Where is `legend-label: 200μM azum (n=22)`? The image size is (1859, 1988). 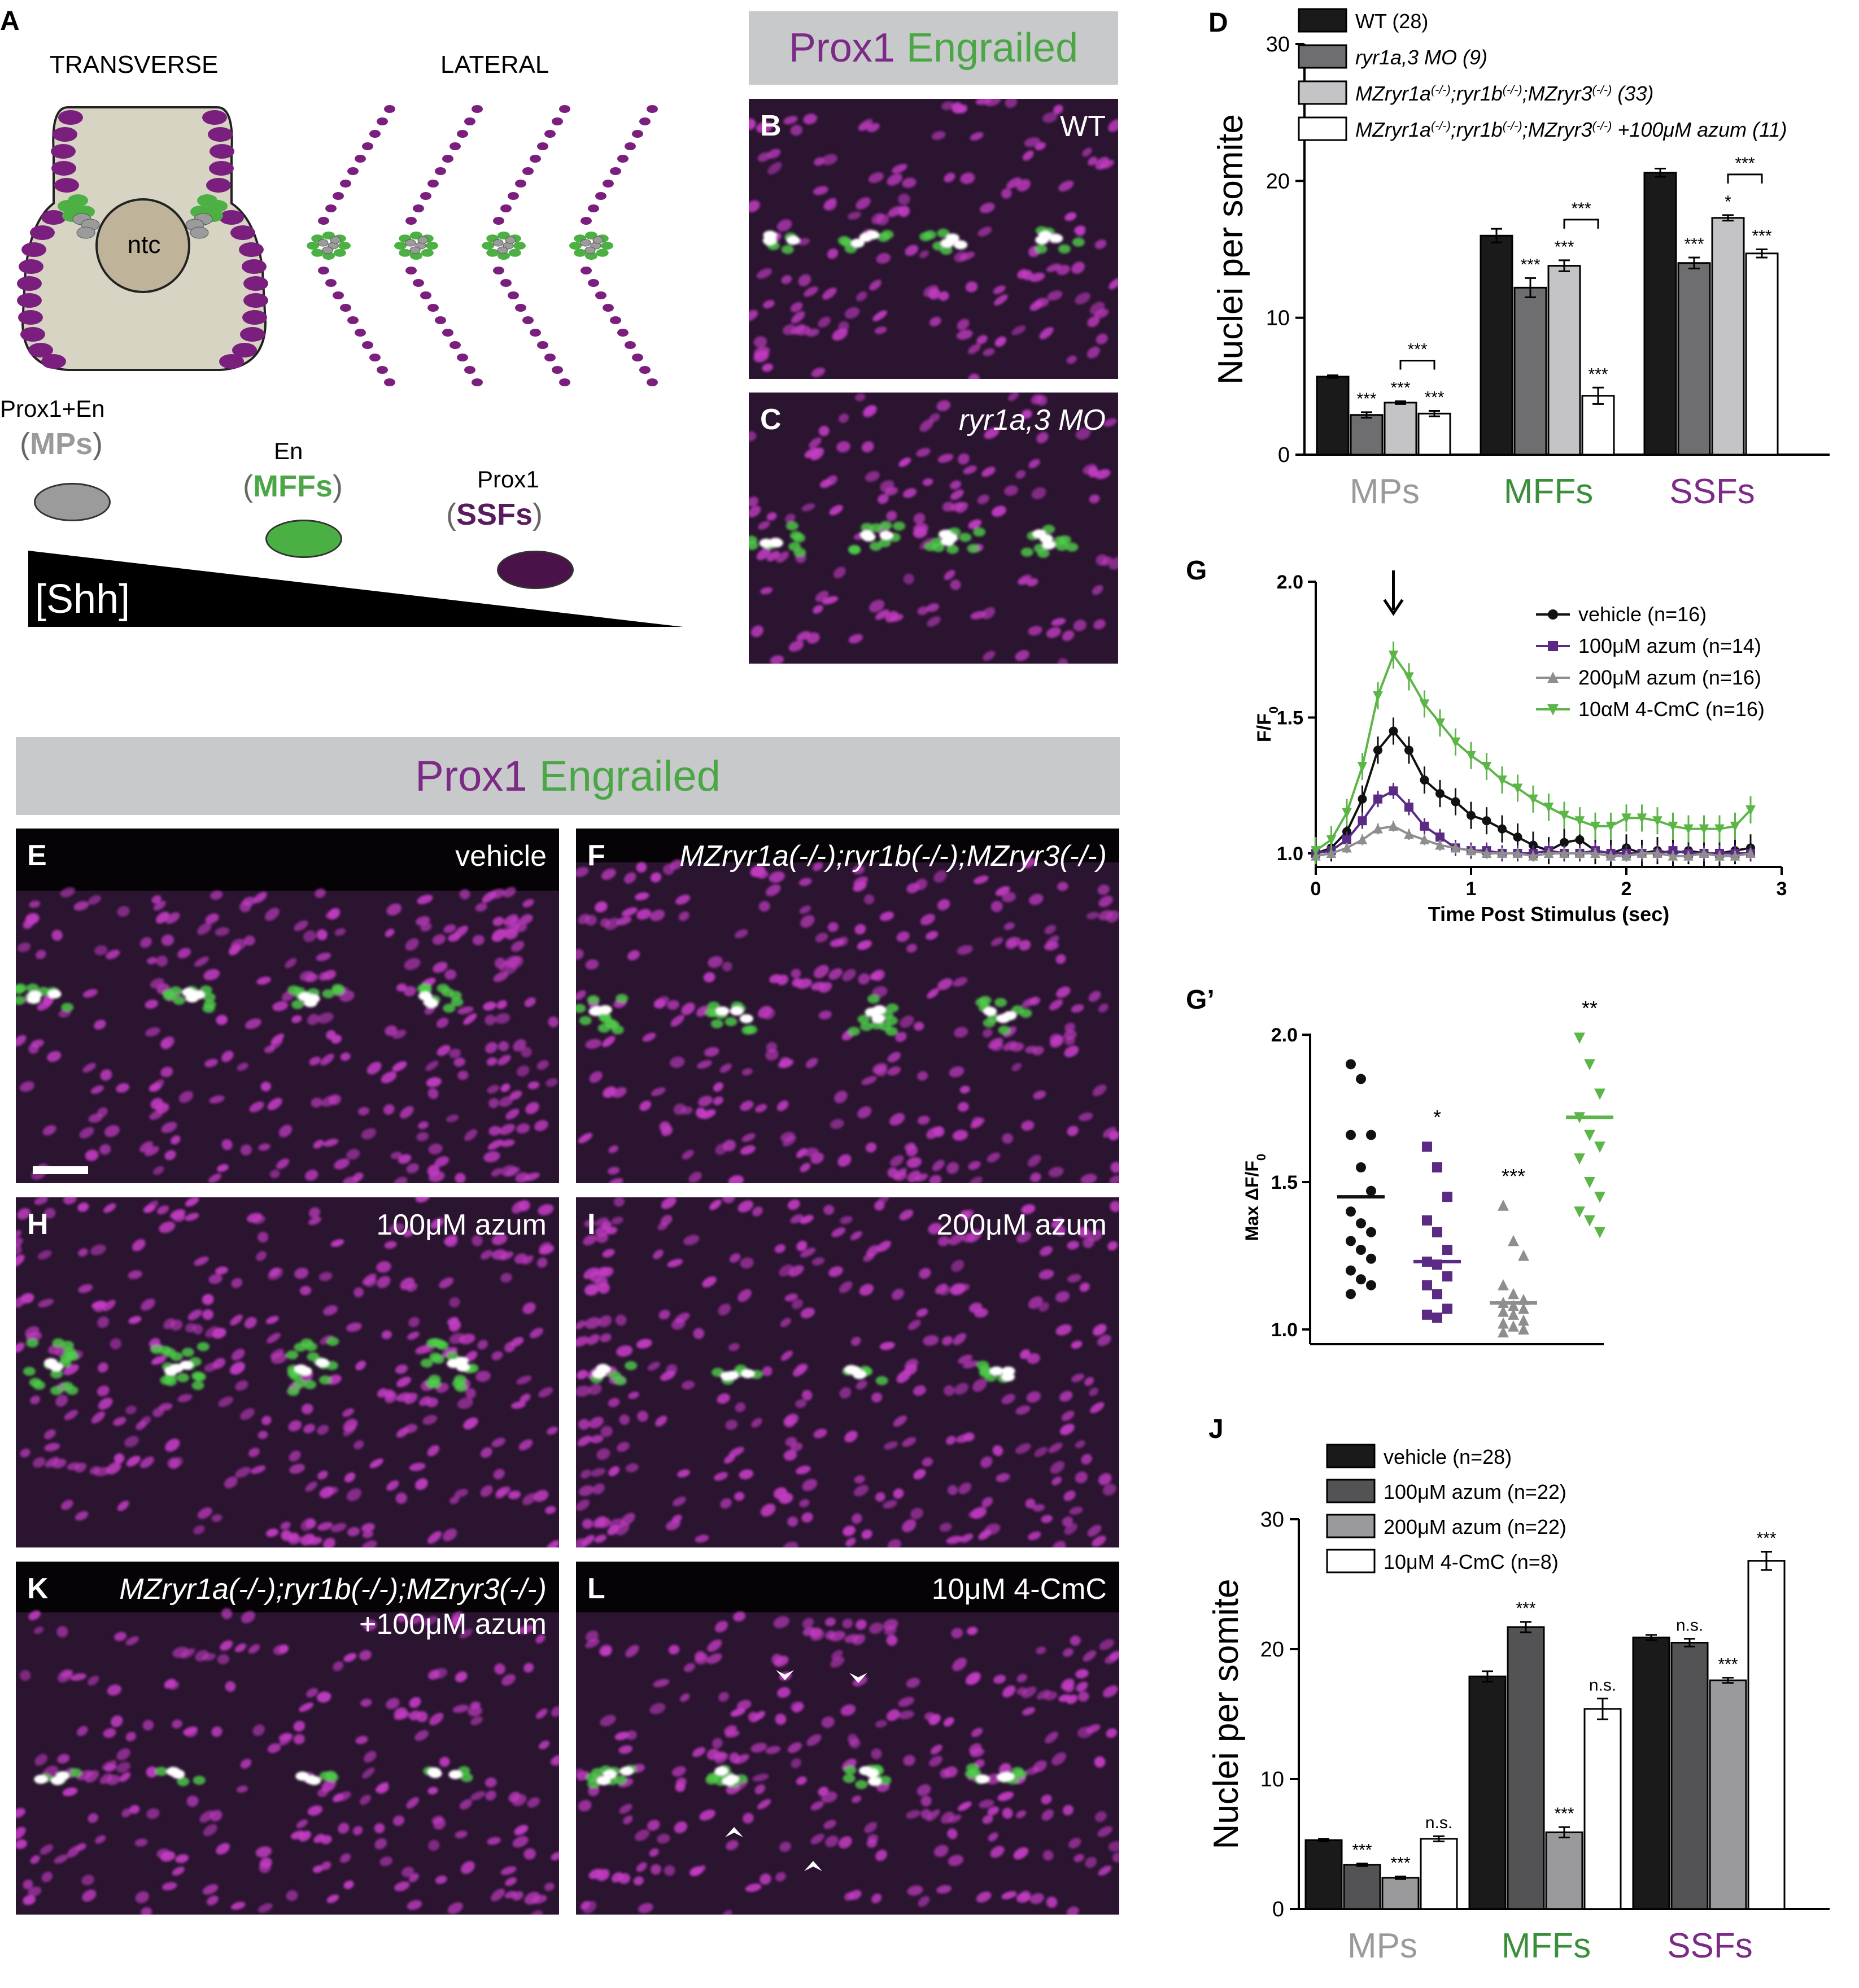 legend-label: 200μM azum (n=22) is located at coordinates (1475, 1527).